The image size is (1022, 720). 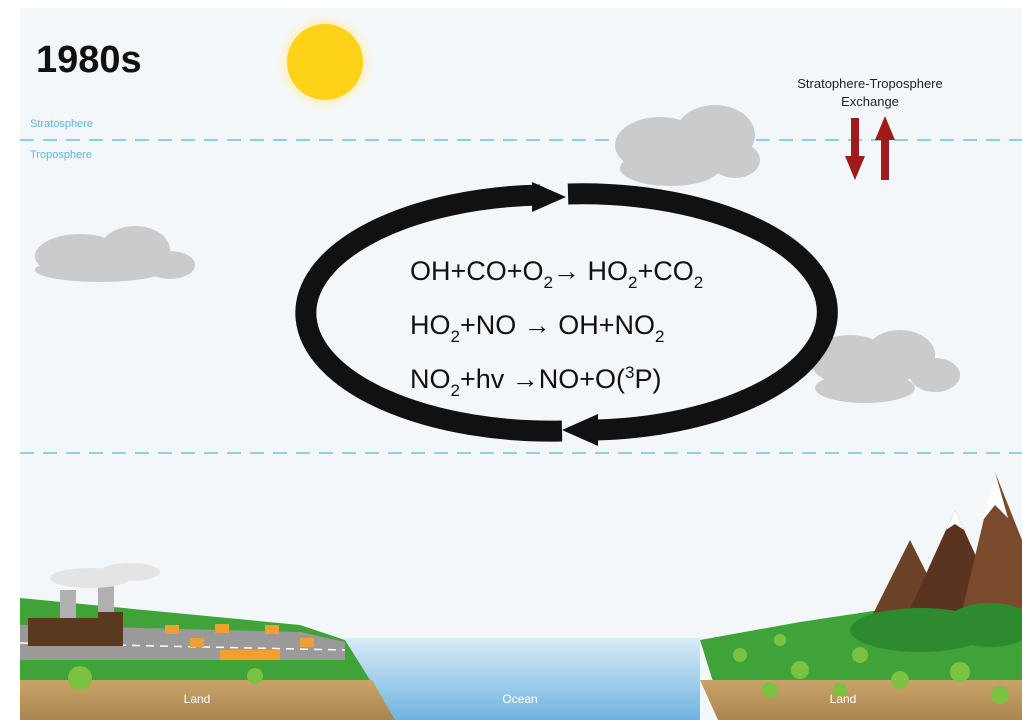 I want to click on reaction-text: +CO, so click(x=666, y=271).